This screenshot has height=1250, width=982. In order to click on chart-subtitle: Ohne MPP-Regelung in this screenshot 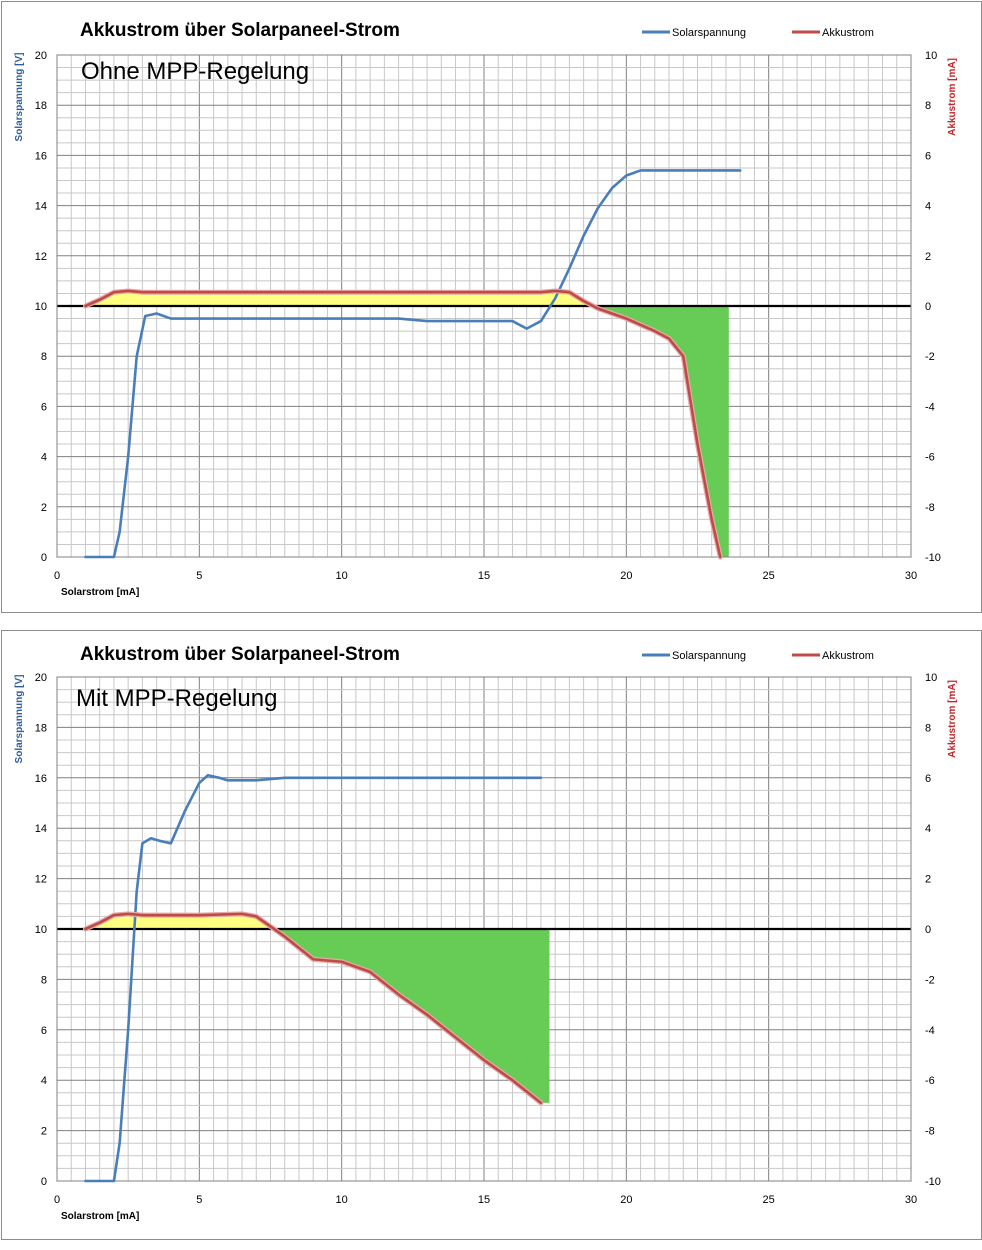, I will do `click(195, 71)`.